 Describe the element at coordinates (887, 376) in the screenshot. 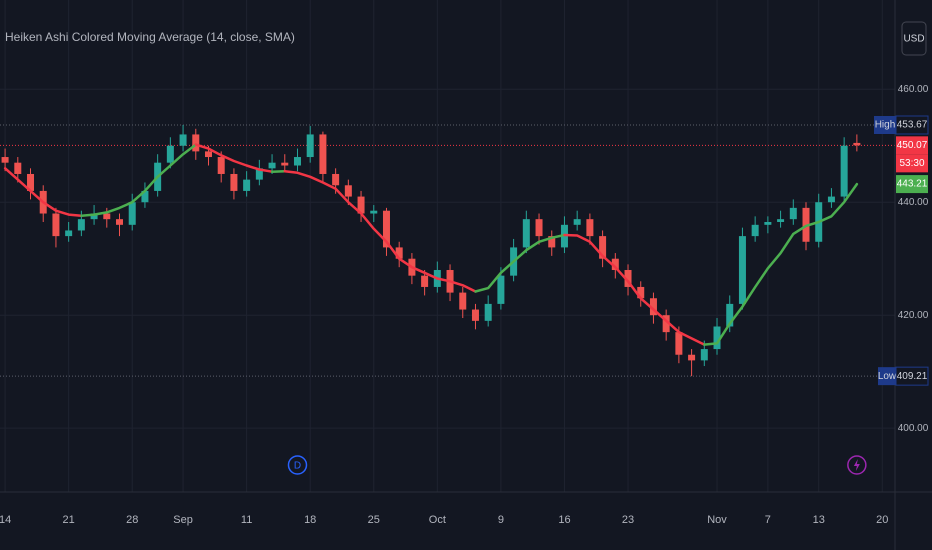

I see `low-tag-box` at that location.